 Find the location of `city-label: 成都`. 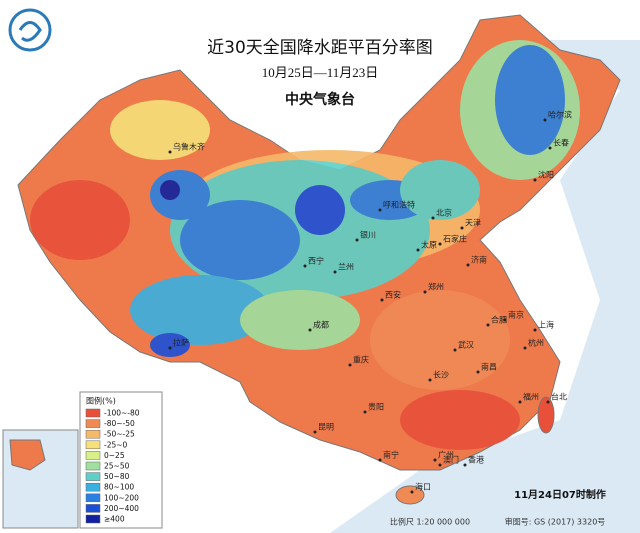

city-label: 成都 is located at coordinates (321, 325).